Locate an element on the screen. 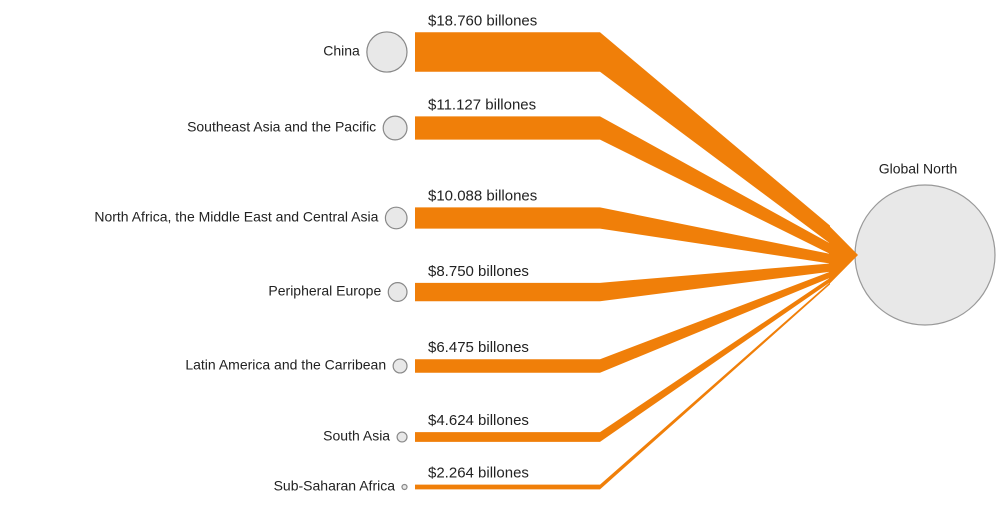  source-label: Sub-Saharan Africa is located at coordinates (335, 486).